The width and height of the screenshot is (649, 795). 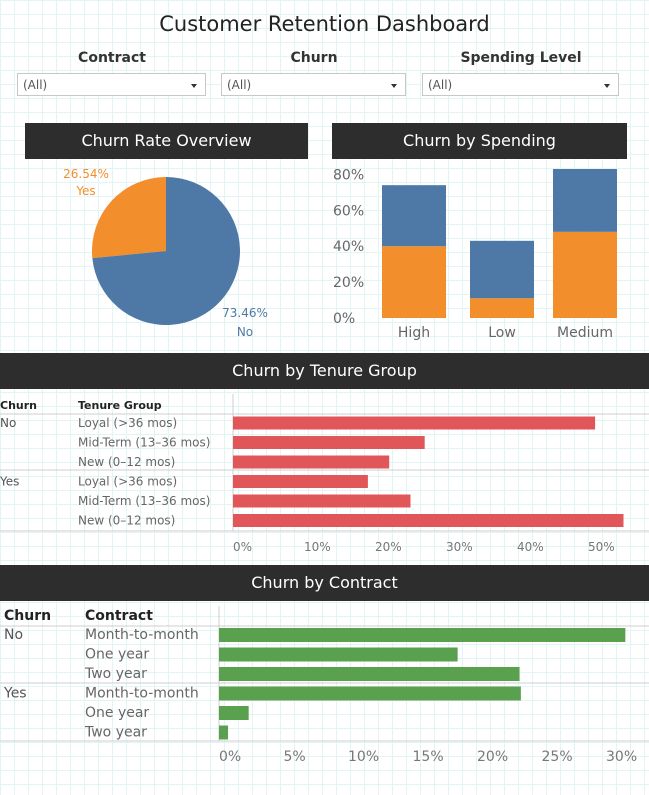 What do you see at coordinates (120, 405) in the screenshot?
I see `col-header-group: Tenure Group` at bounding box center [120, 405].